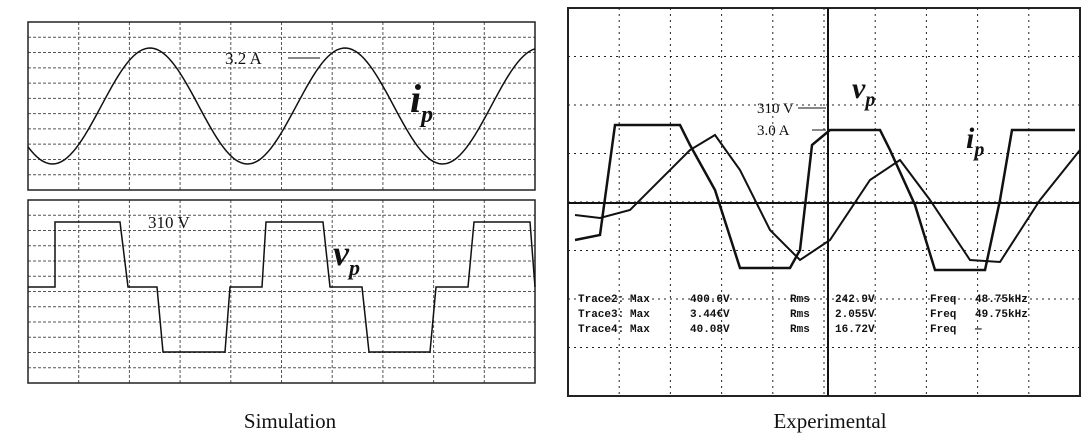 This screenshot has height=442, width=1087. I want to click on sim-current-symbol: ip, so click(421, 102).